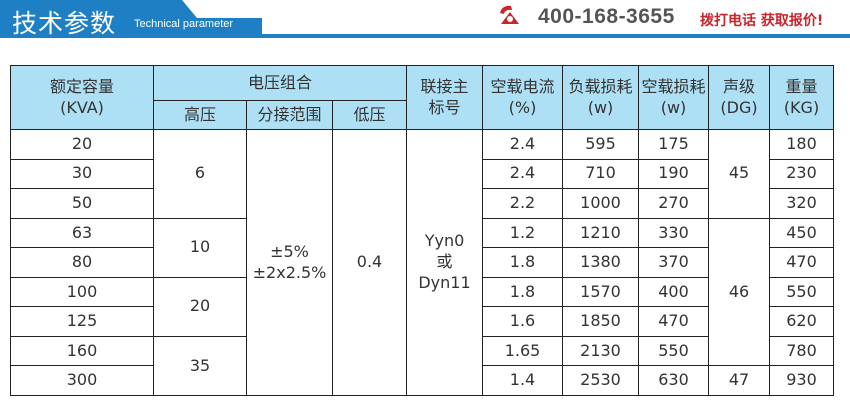  What do you see at coordinates (673, 262) in the screenshot?
I see `no-load-loss-cell: 370` at bounding box center [673, 262].